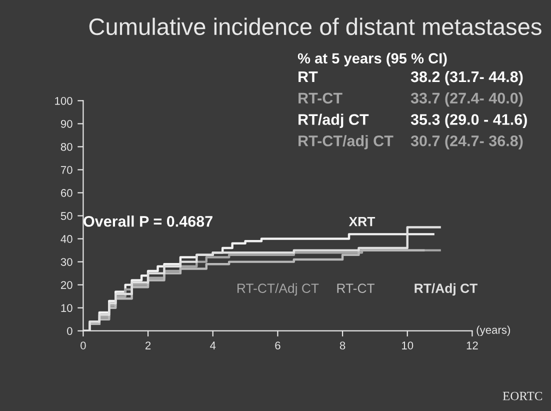 The image size is (551, 411). I want to click on series-label: XRT, so click(362, 221).